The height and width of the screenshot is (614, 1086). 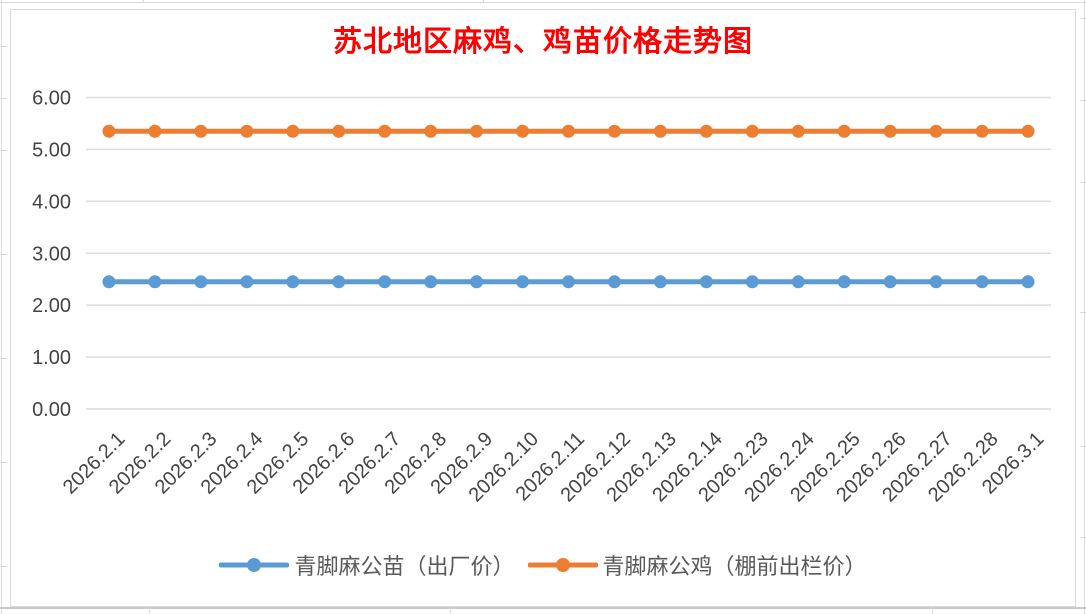 What do you see at coordinates (51, 358) in the screenshot?
I see `y-tick-label: 1.00` at bounding box center [51, 358].